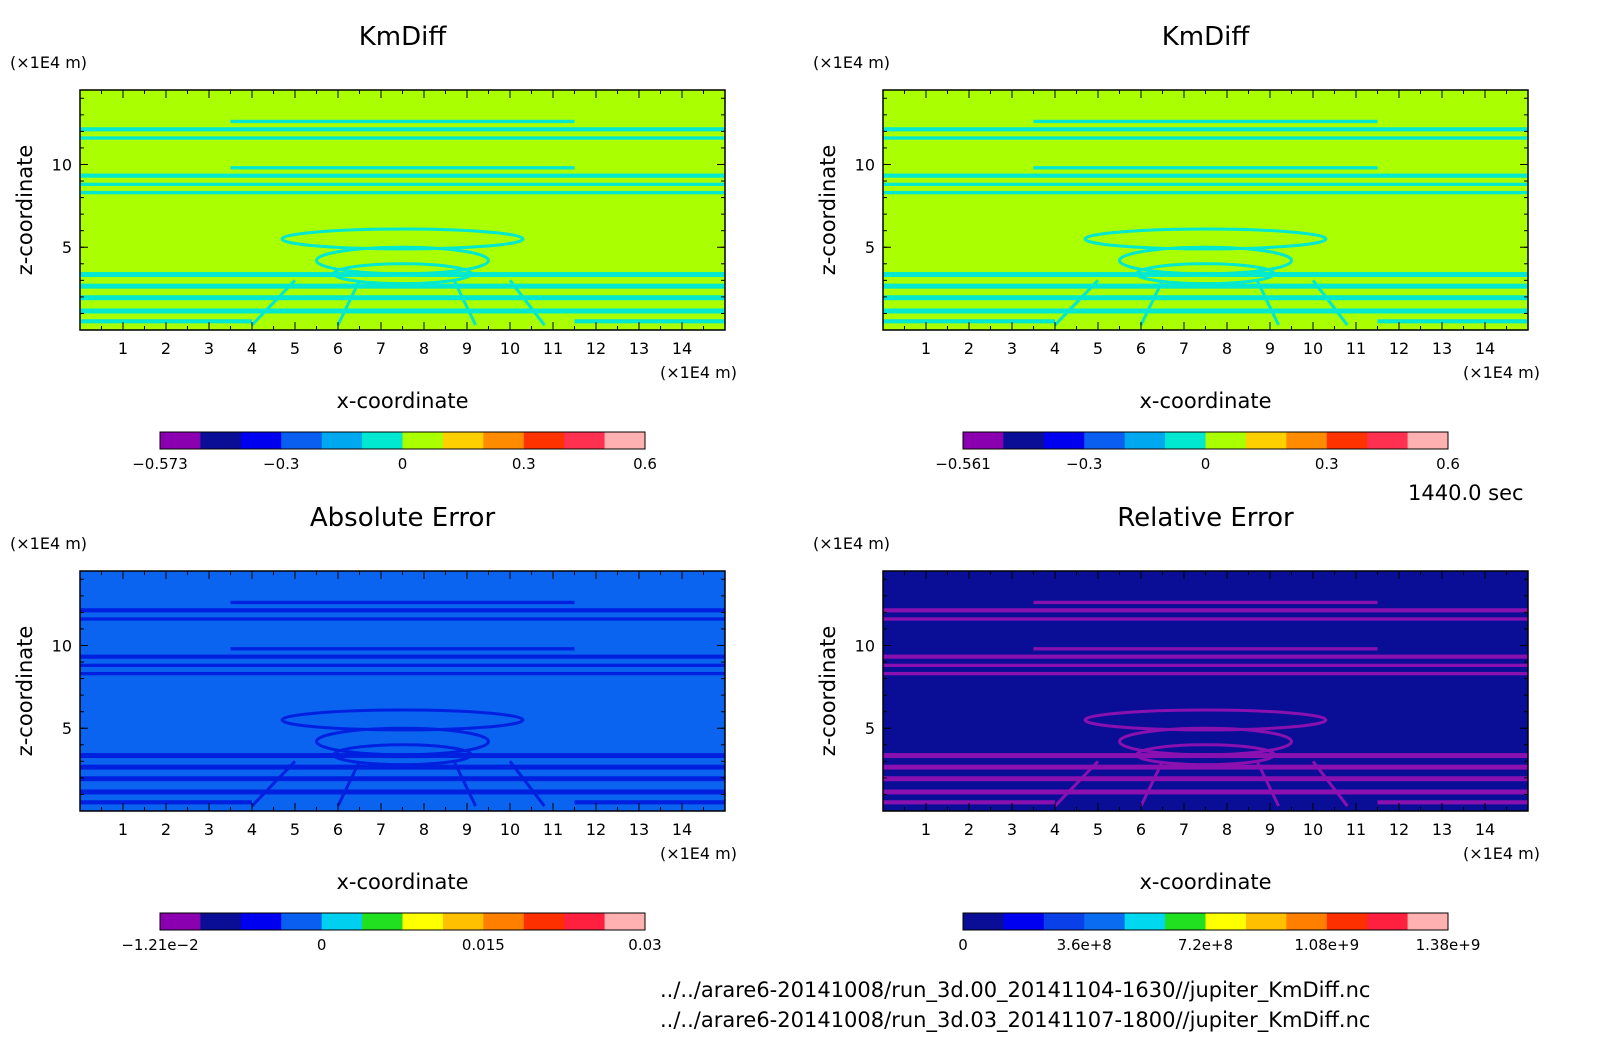 The width and height of the screenshot is (1604, 1054). Describe the element at coordinates (394, 452) in the screenshot. I see `colorbar: −0.573 −0.3 0 0.3 0.6` at that location.